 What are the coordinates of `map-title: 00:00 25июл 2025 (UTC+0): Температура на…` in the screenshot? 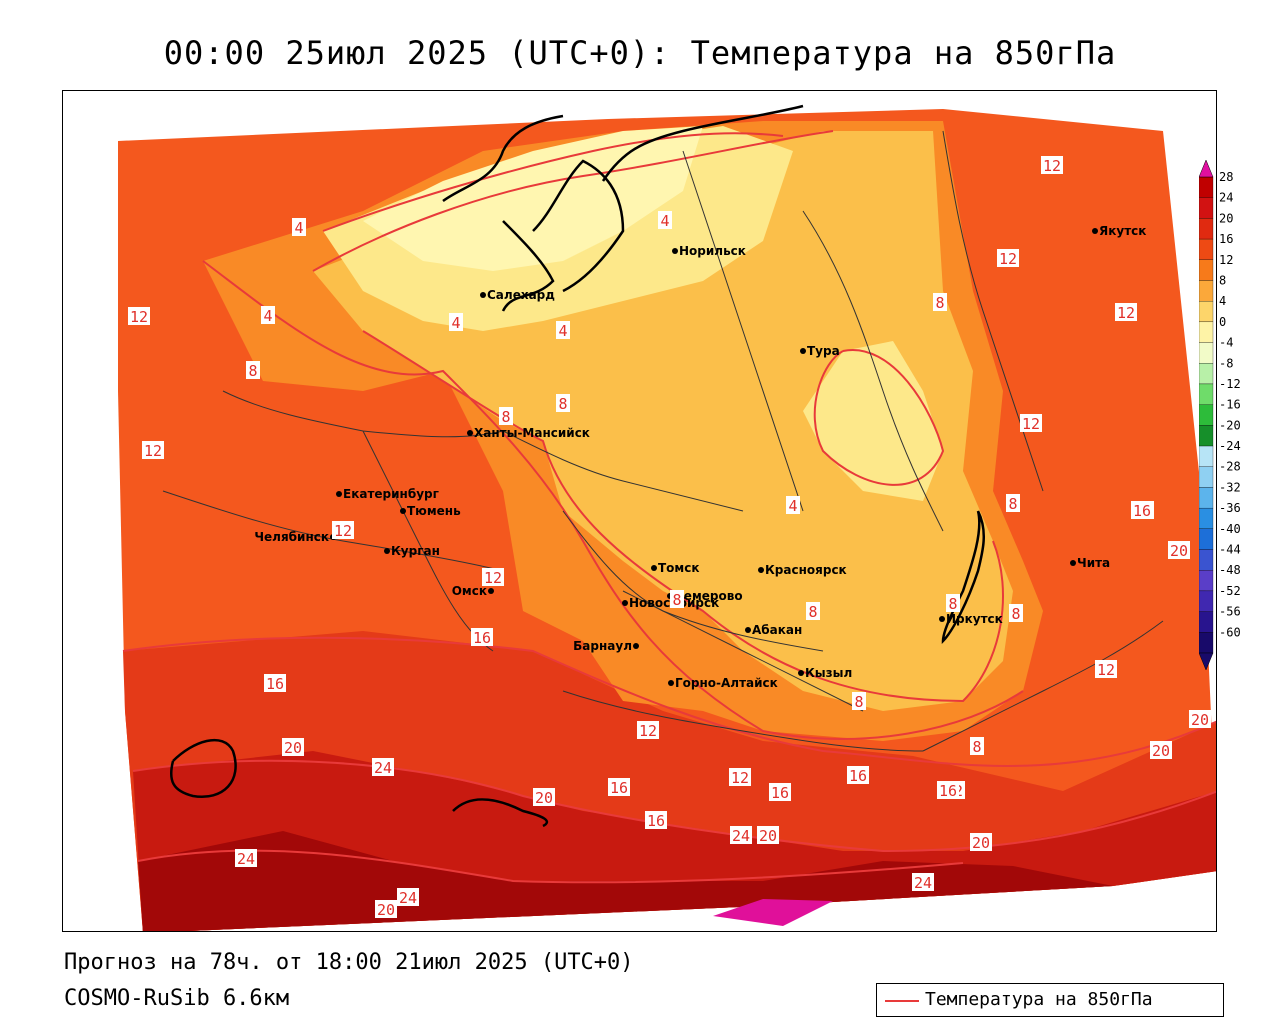 It's located at (640, 53).